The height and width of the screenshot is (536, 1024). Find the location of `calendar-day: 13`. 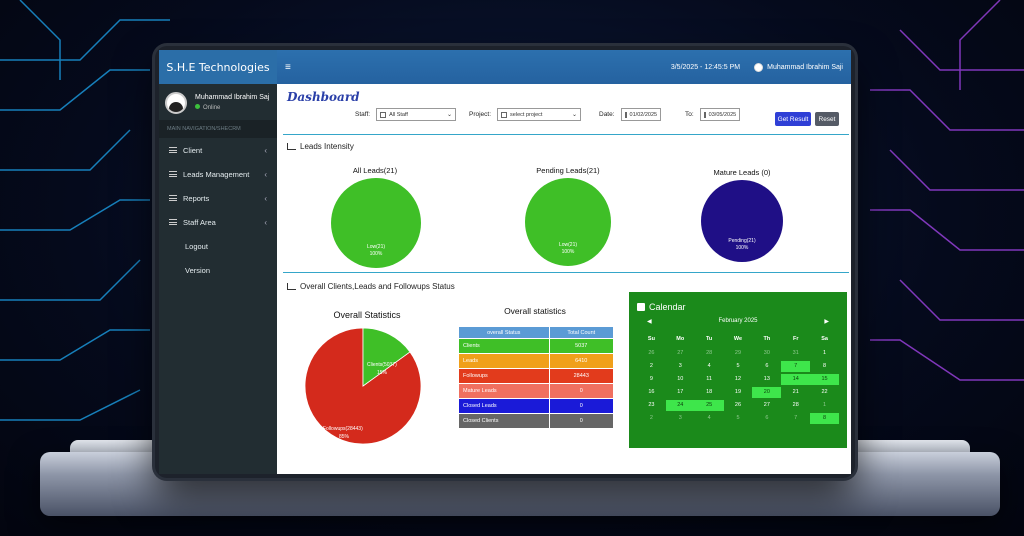

calendar-day: 13 is located at coordinates (766, 379).